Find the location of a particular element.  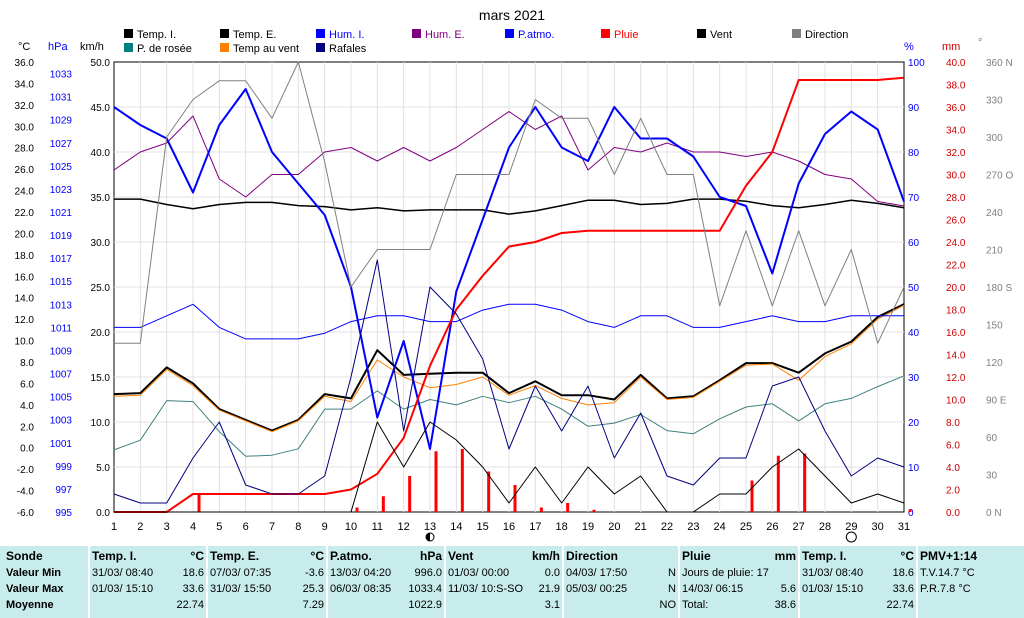

tick-hpa: 1025 is located at coordinates (61, 167).